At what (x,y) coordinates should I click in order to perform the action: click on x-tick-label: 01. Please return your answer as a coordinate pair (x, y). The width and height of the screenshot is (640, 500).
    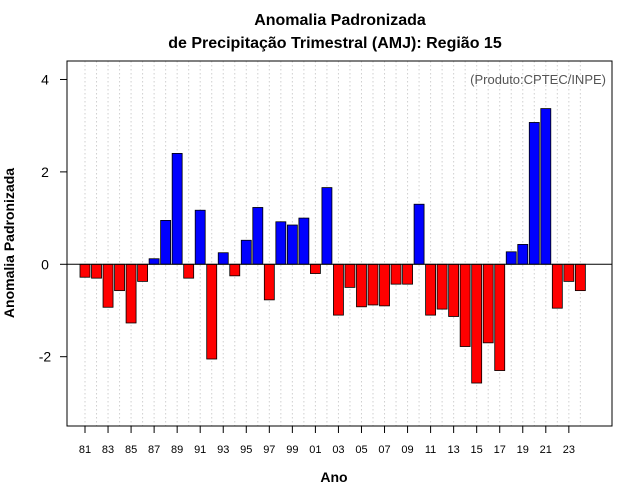
    Looking at the image, I should click on (315, 450).